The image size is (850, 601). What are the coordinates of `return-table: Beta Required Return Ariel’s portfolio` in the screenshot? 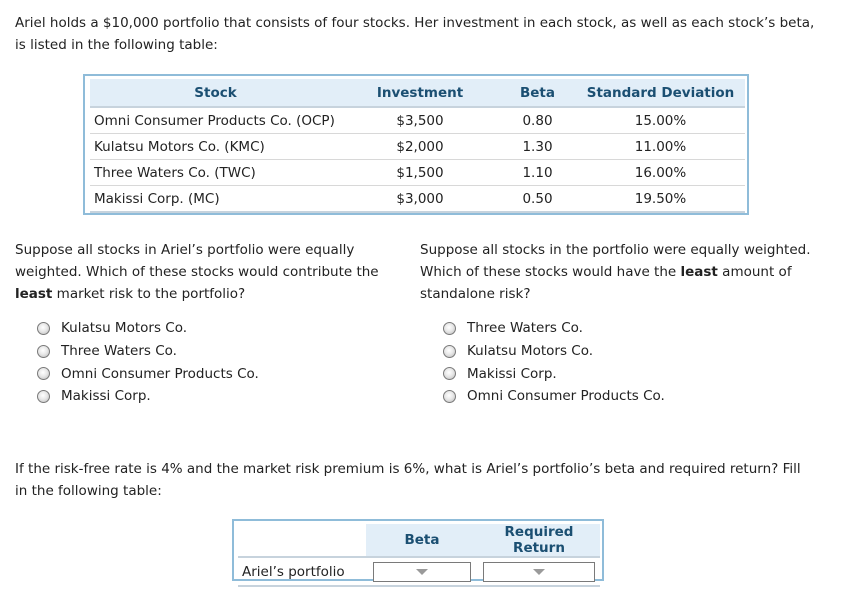 It's located at (419, 555).